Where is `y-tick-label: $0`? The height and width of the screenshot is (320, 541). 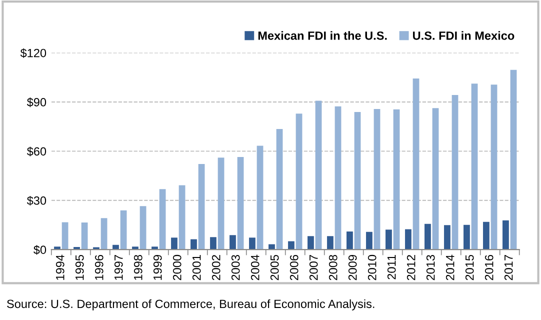
y-tick-label: $0 is located at coordinates (40, 250).